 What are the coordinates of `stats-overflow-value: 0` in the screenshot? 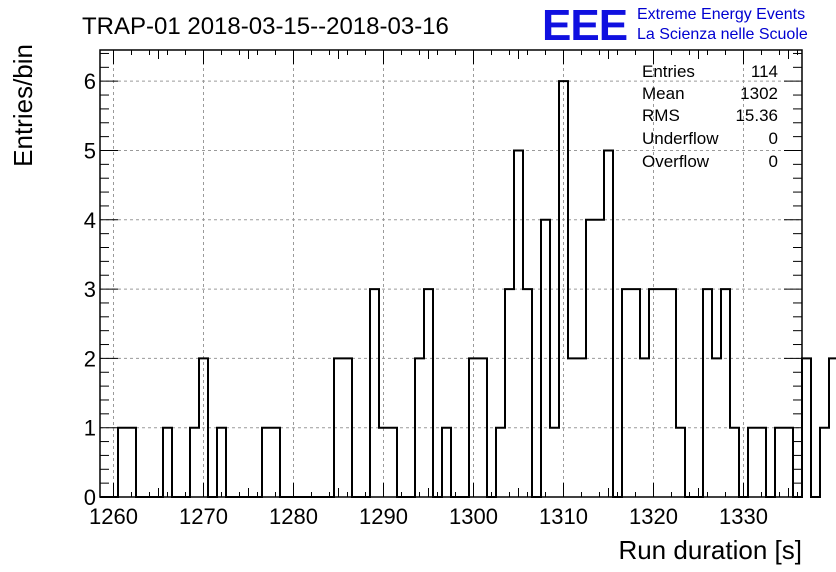 It's located at (773, 161).